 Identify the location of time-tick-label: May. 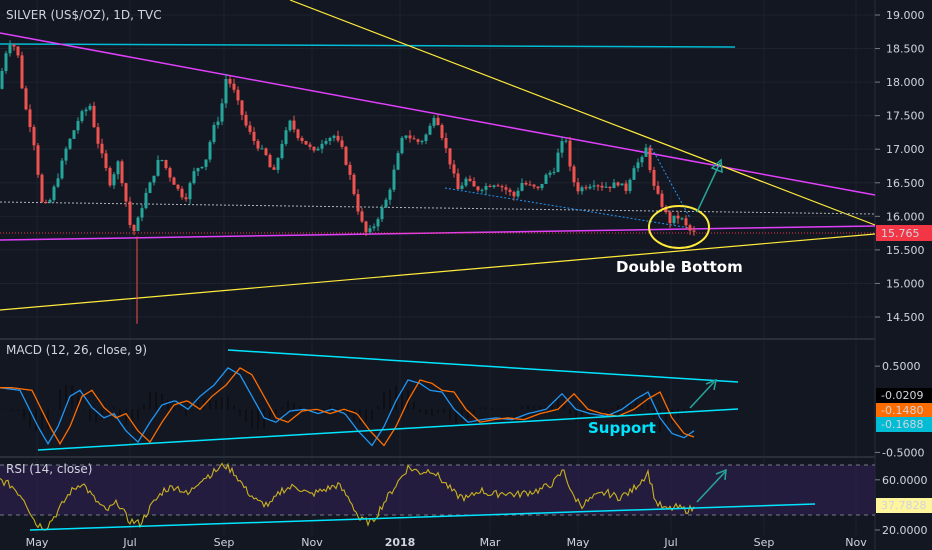
(37, 542).